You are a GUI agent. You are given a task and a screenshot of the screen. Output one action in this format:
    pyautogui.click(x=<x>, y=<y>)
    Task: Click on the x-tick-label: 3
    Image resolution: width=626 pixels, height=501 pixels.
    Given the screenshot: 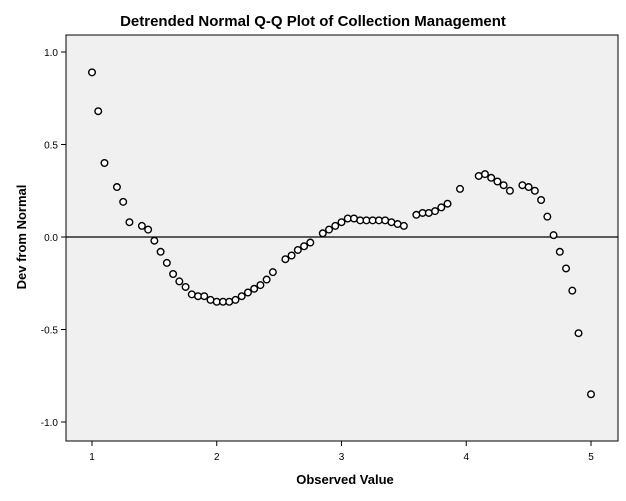 What is the action you would take?
    pyautogui.click(x=342, y=457)
    